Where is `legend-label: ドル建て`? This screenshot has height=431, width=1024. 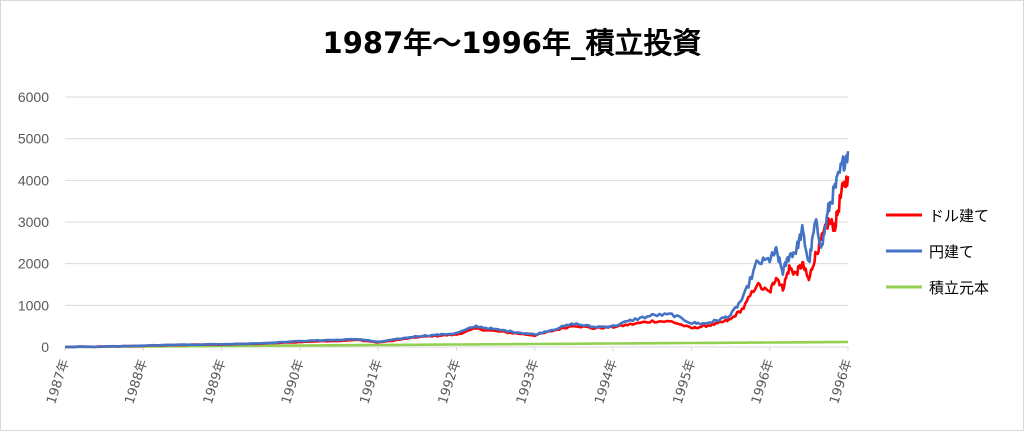 legend-label: ドル建て is located at coordinates (959, 216).